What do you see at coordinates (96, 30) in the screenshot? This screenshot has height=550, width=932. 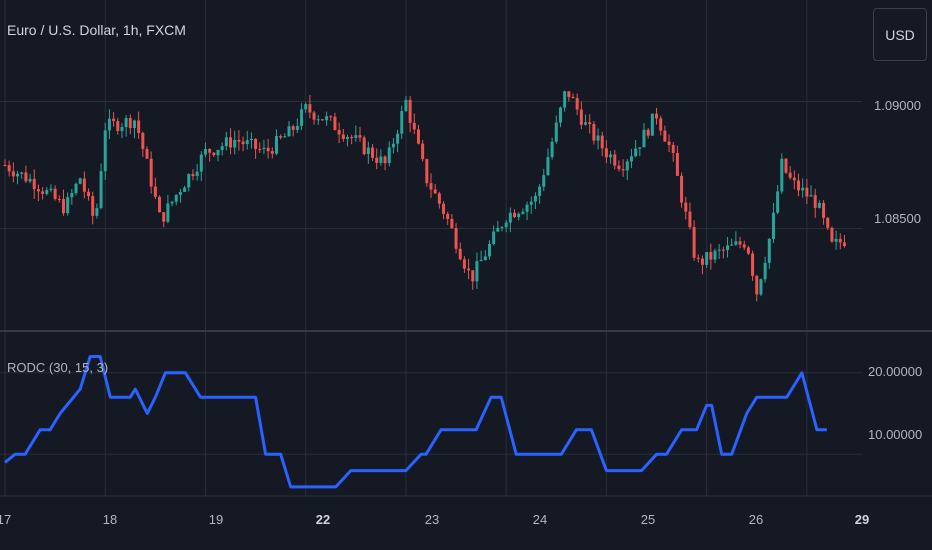 I see `symbol-title: Euro / U.S. Dollar, 1h, FXCM` at bounding box center [96, 30].